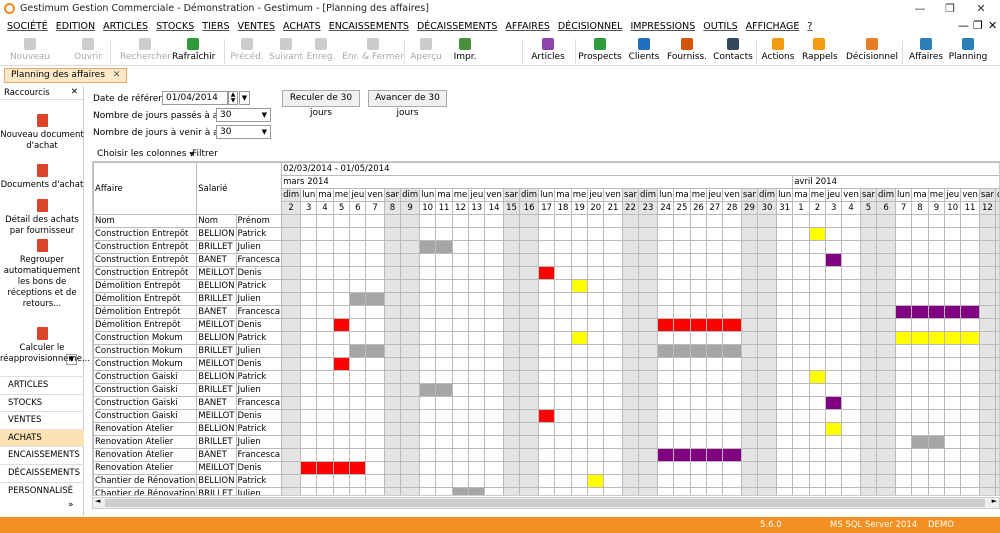 Image resolution: width=1000 pixels, height=533 pixels. Describe the element at coordinates (145, 351) in the screenshot. I see `cell-affaire: Construction Mokum` at that location.